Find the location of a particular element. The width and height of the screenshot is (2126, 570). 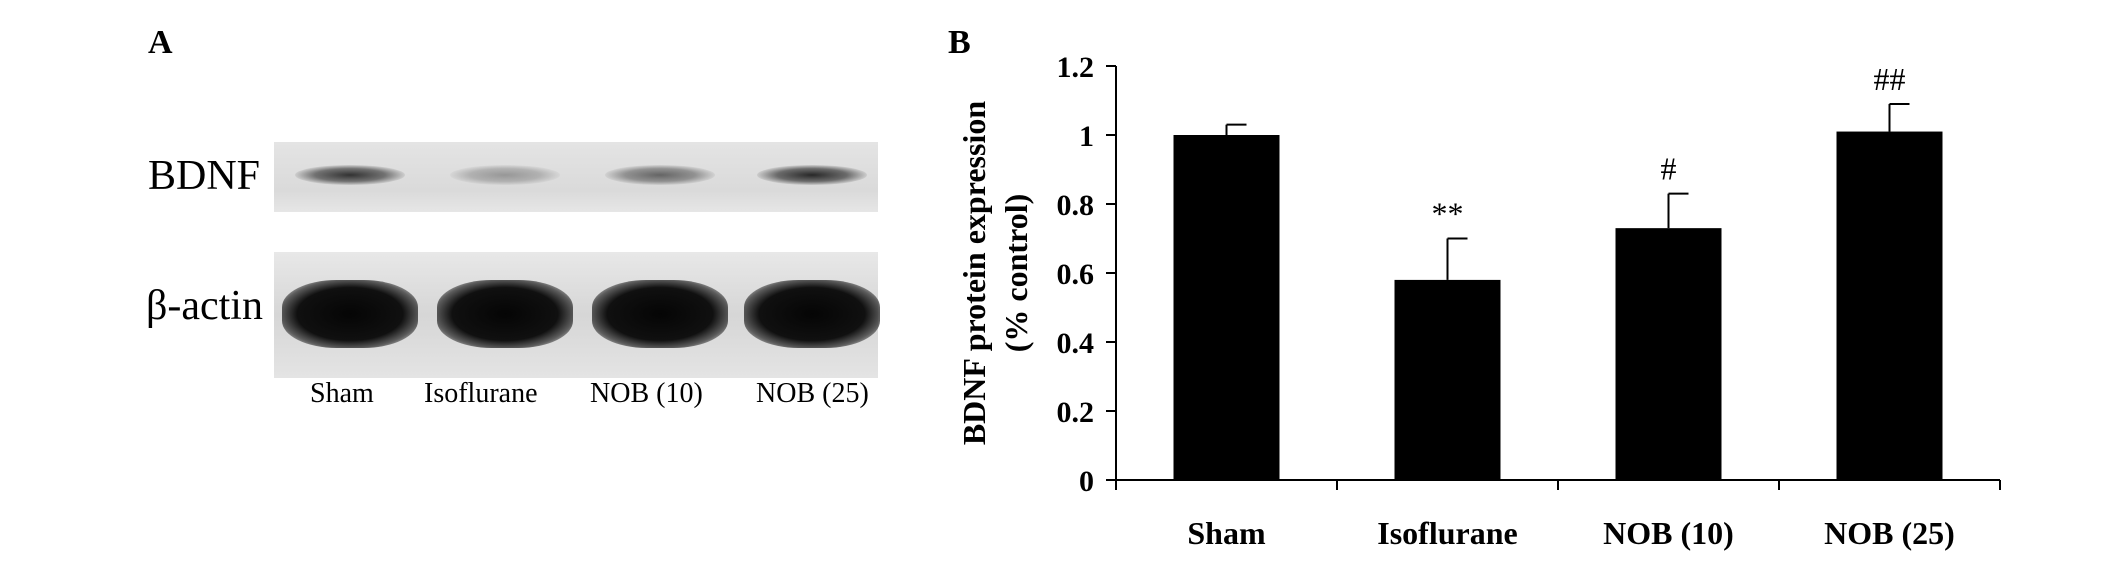

lane-label-1: Isoflurane is located at coordinates (481, 393).